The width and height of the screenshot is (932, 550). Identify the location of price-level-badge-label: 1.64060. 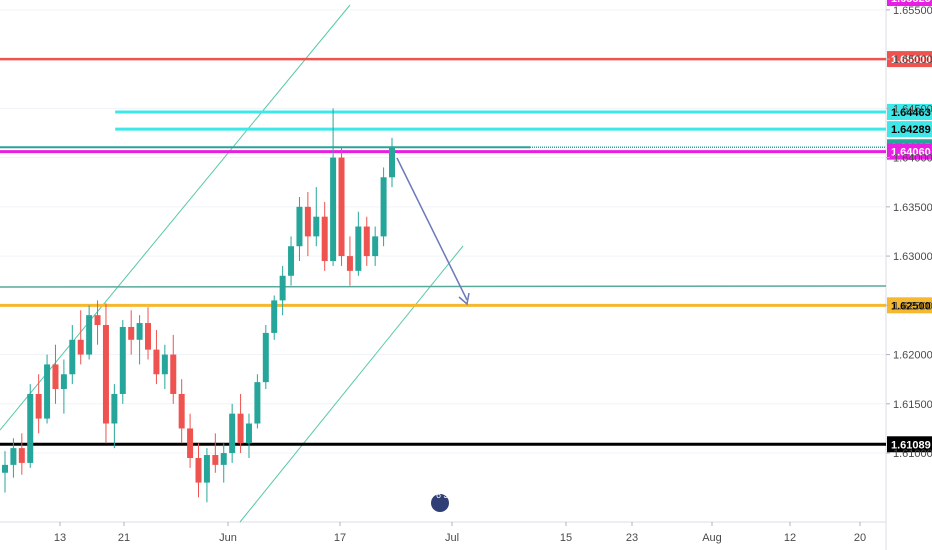
(911, 153).